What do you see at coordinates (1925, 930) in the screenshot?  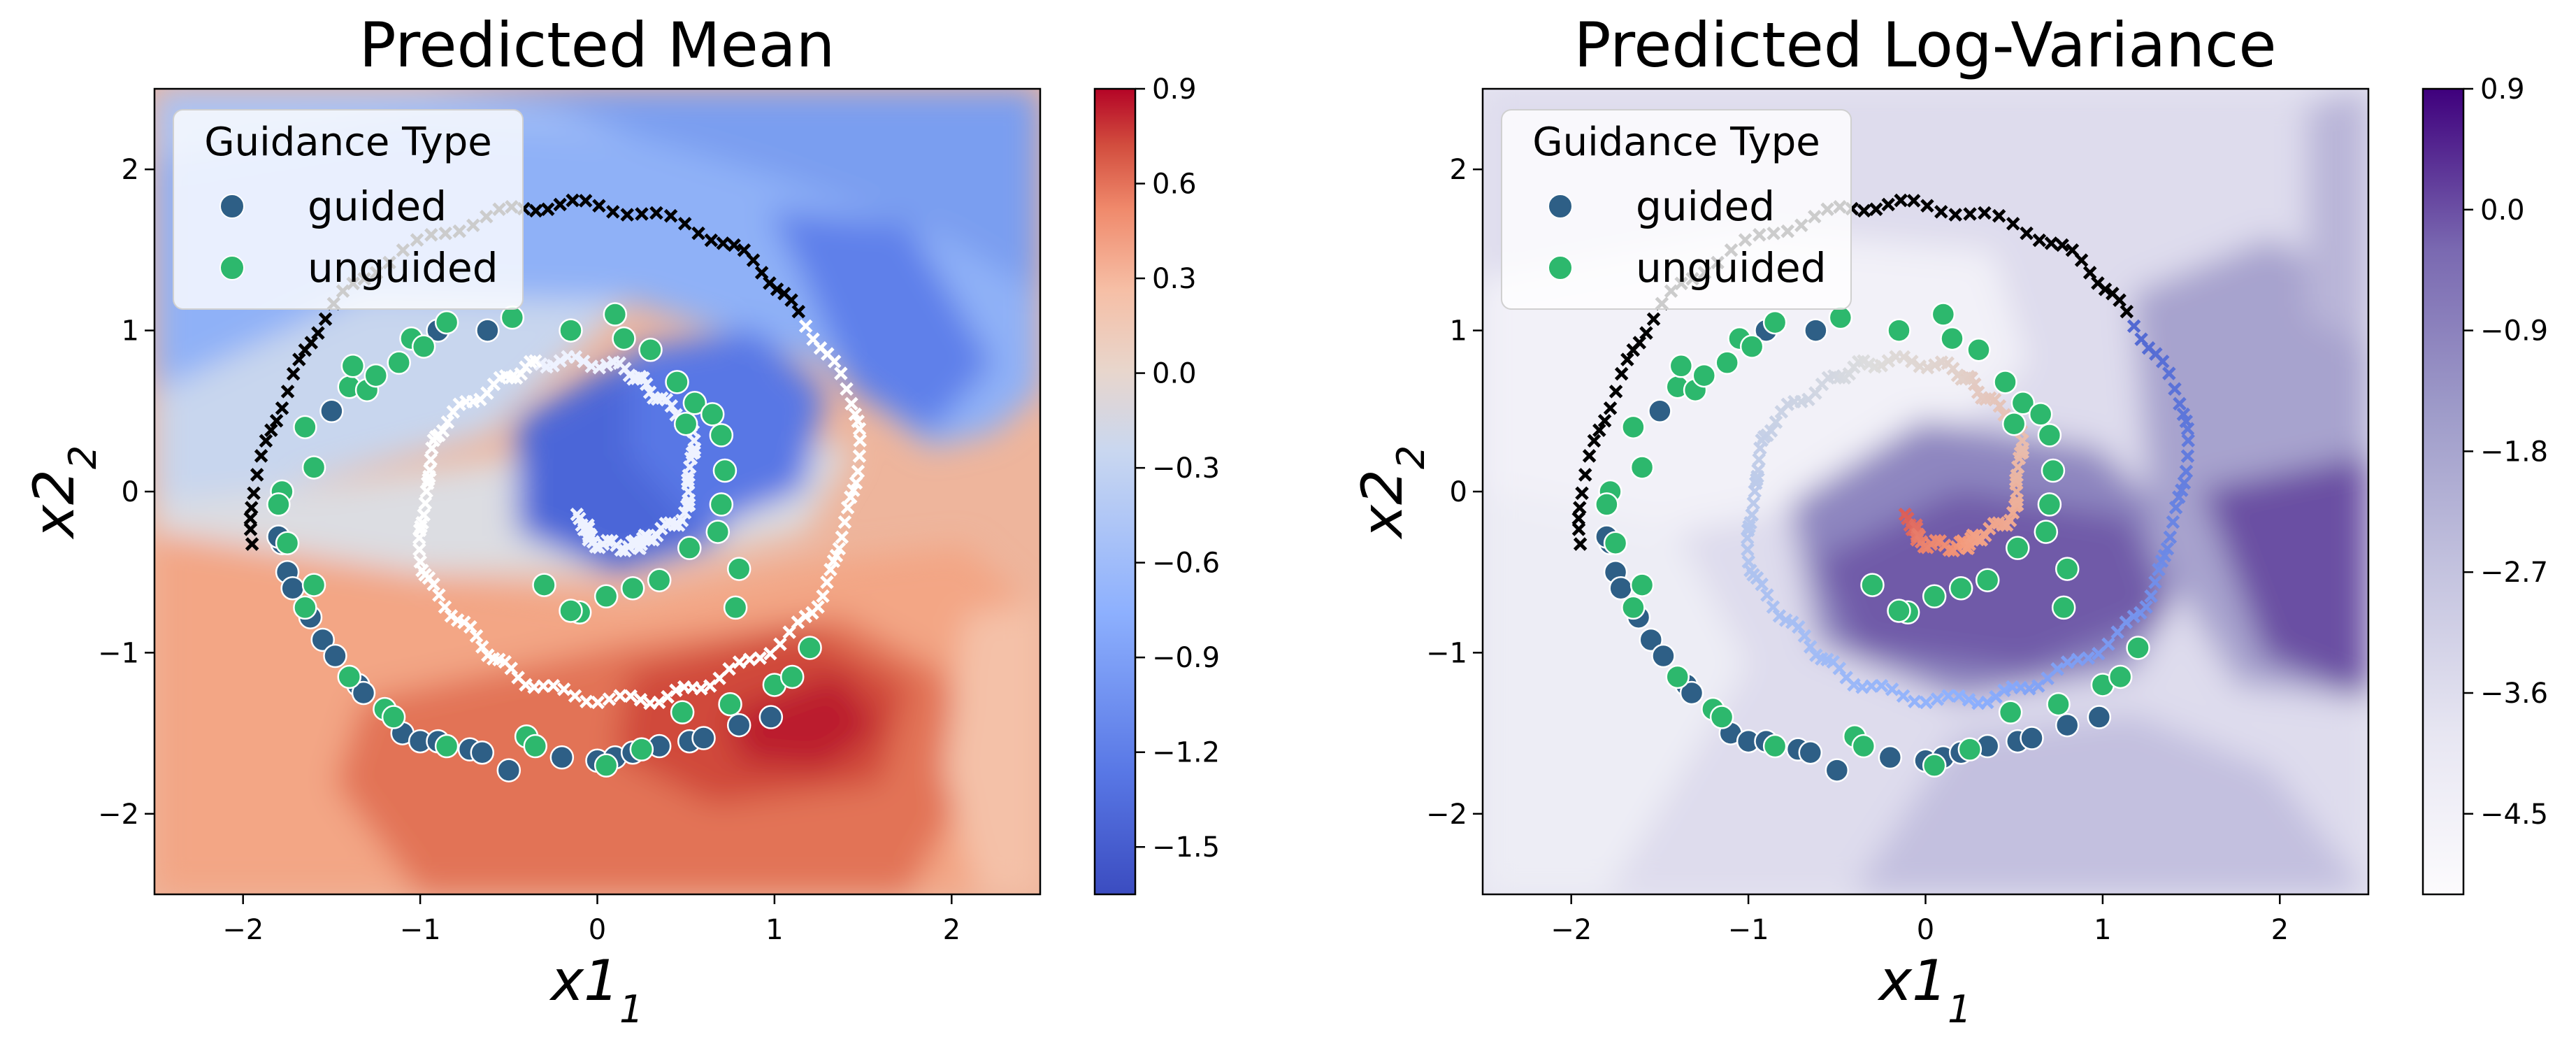 I see `x-tick-label: 0` at bounding box center [1925, 930].